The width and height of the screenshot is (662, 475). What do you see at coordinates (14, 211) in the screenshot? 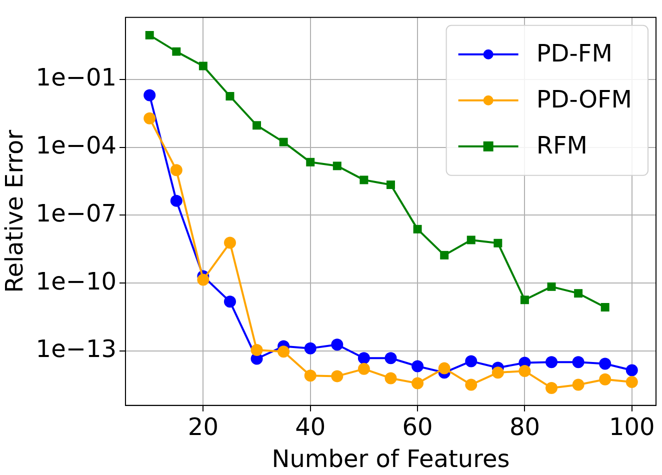
I see `y-axis-title: Relative Error` at bounding box center [14, 211].